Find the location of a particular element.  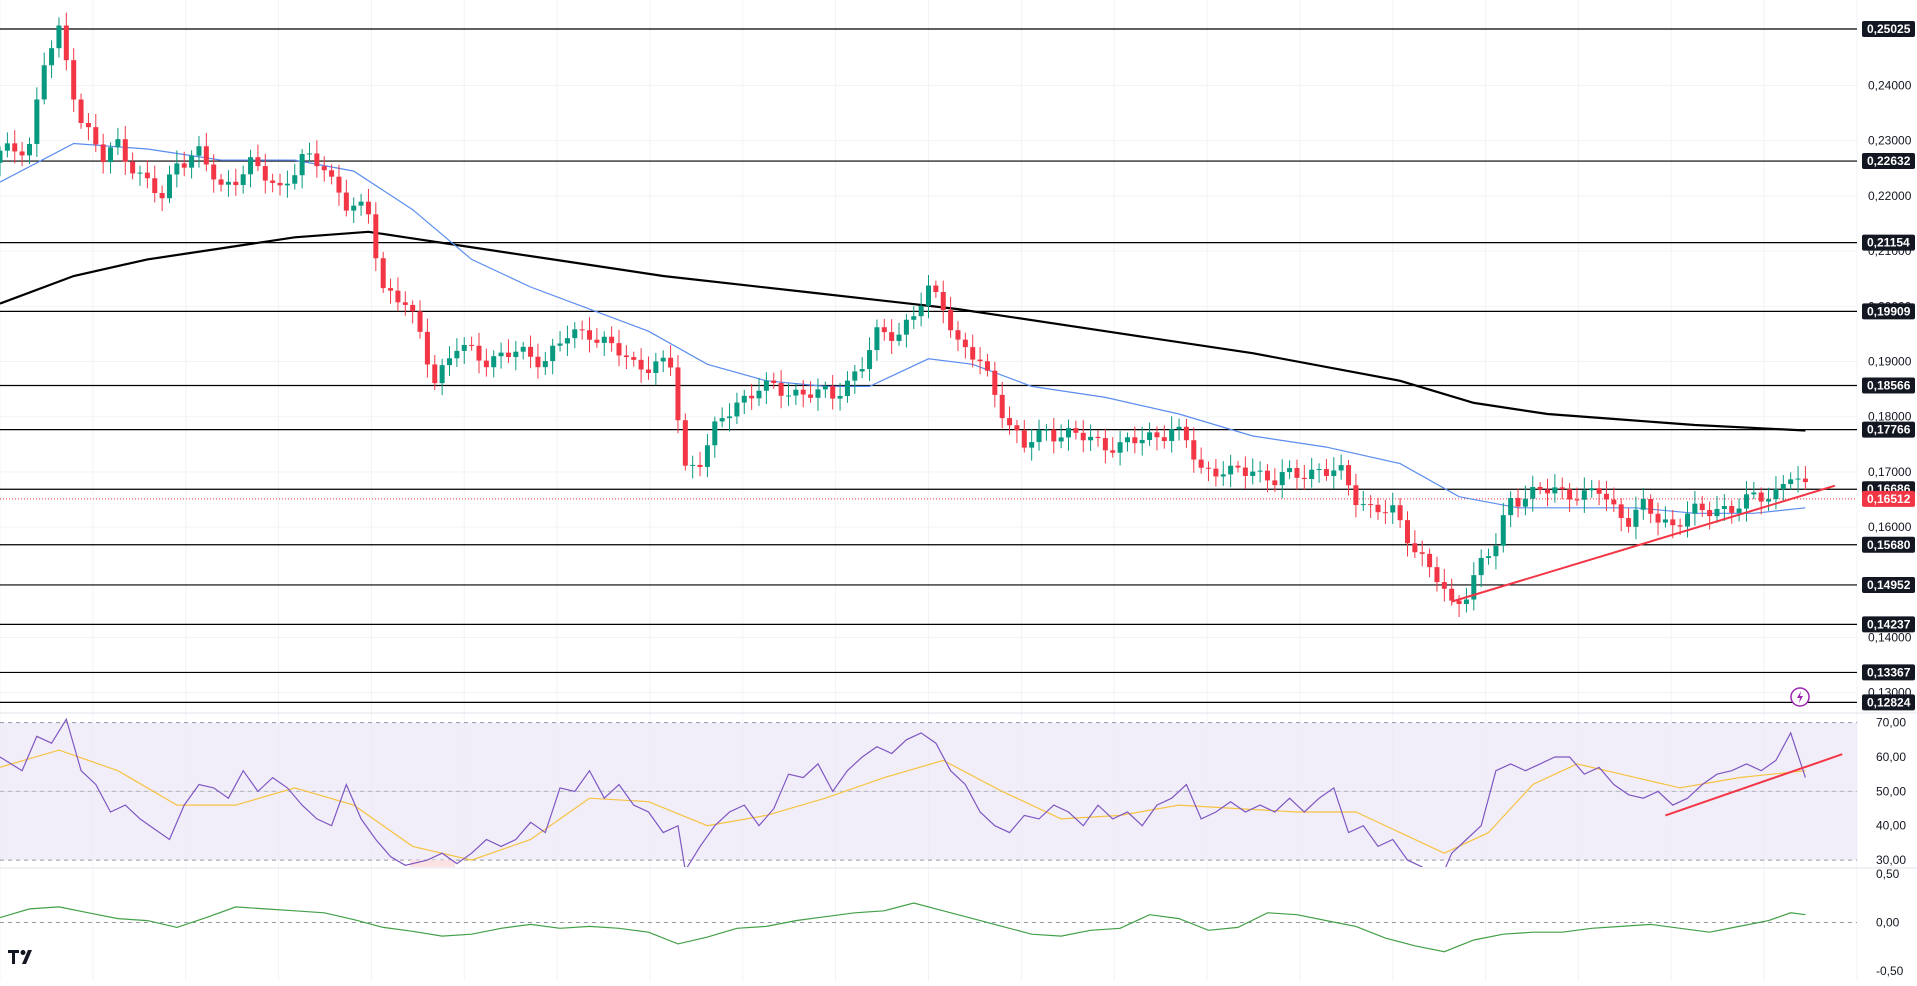

price-axis-tick: 0,18000 is located at coordinates (1890, 417).